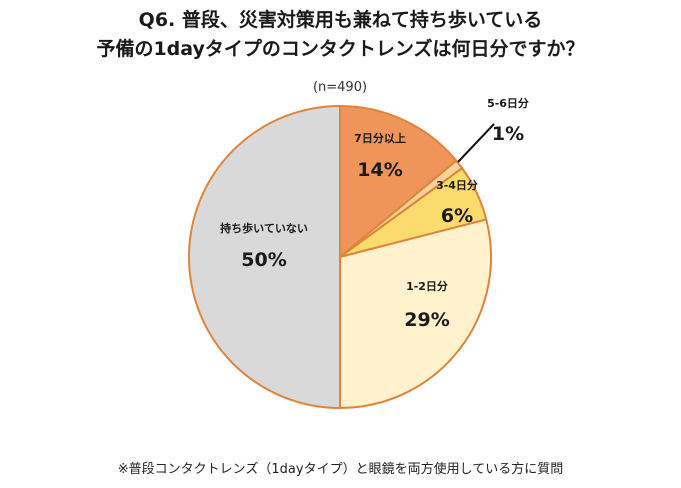 This screenshot has height=488, width=681. I want to click on slice-value-5: 50%, so click(263, 260).